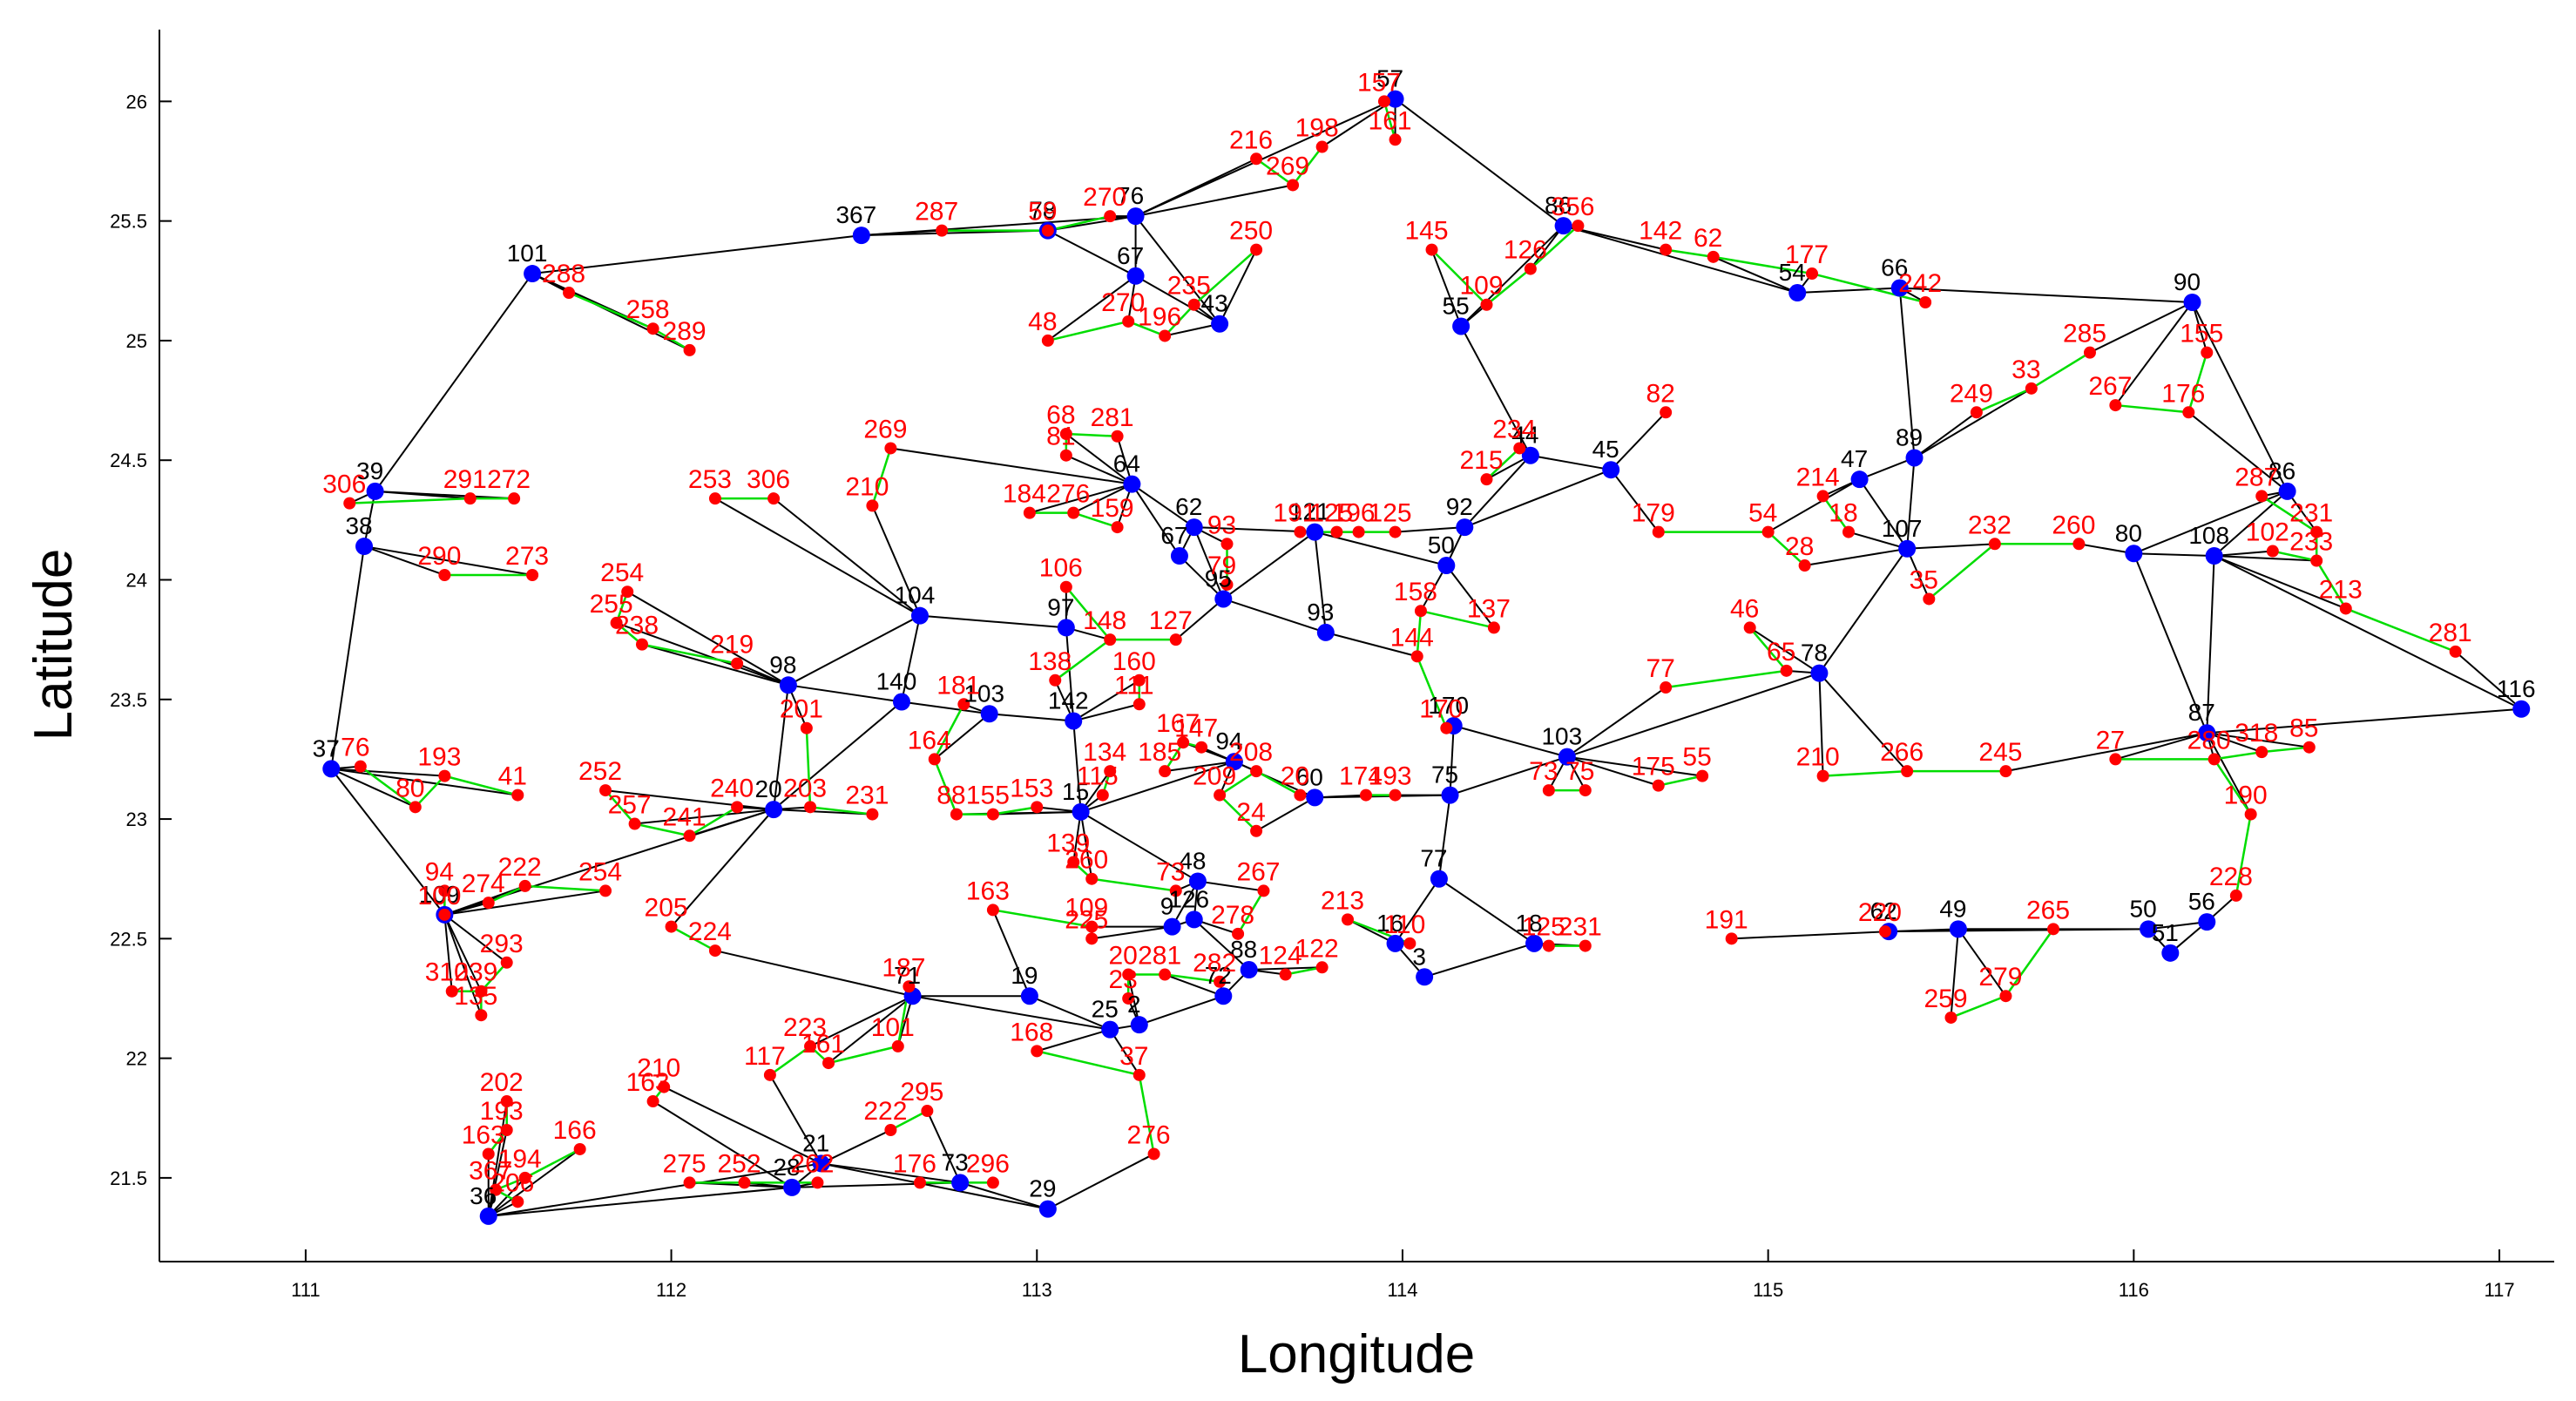 This screenshot has height=1401, width=2576. I want to click on red-node-label: 356, so click(1572, 207).